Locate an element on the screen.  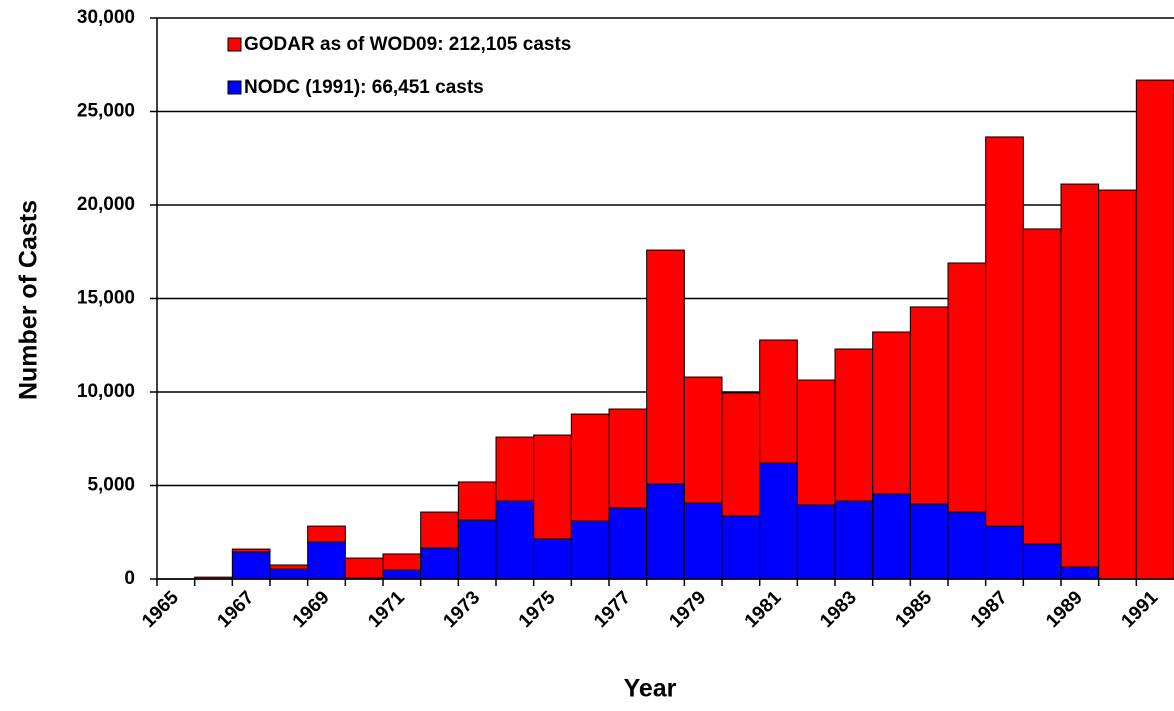
y-tick-label: 15,000 is located at coordinates (106, 298).